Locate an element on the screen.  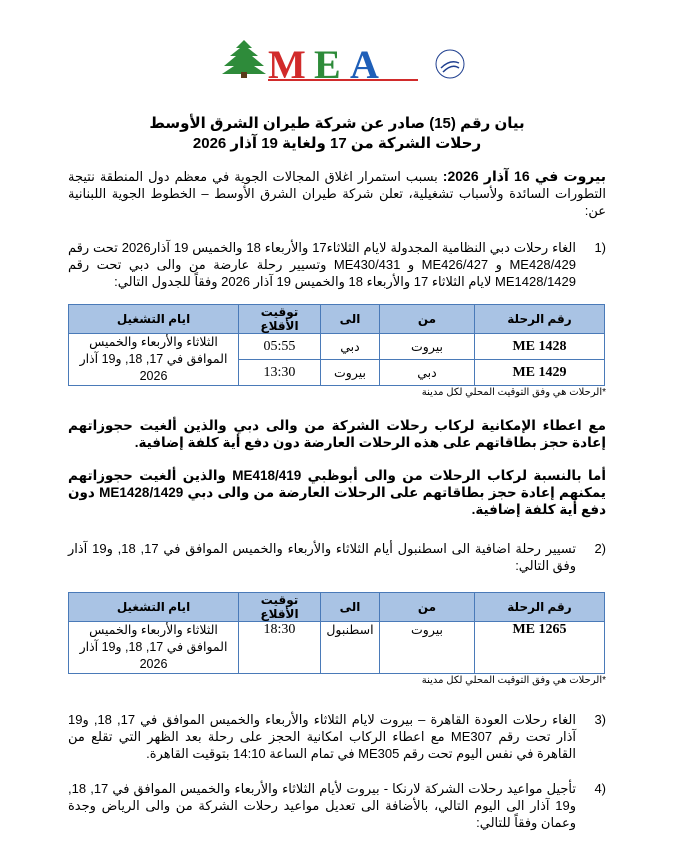
svg-text: M is located at coordinates (287, 63).